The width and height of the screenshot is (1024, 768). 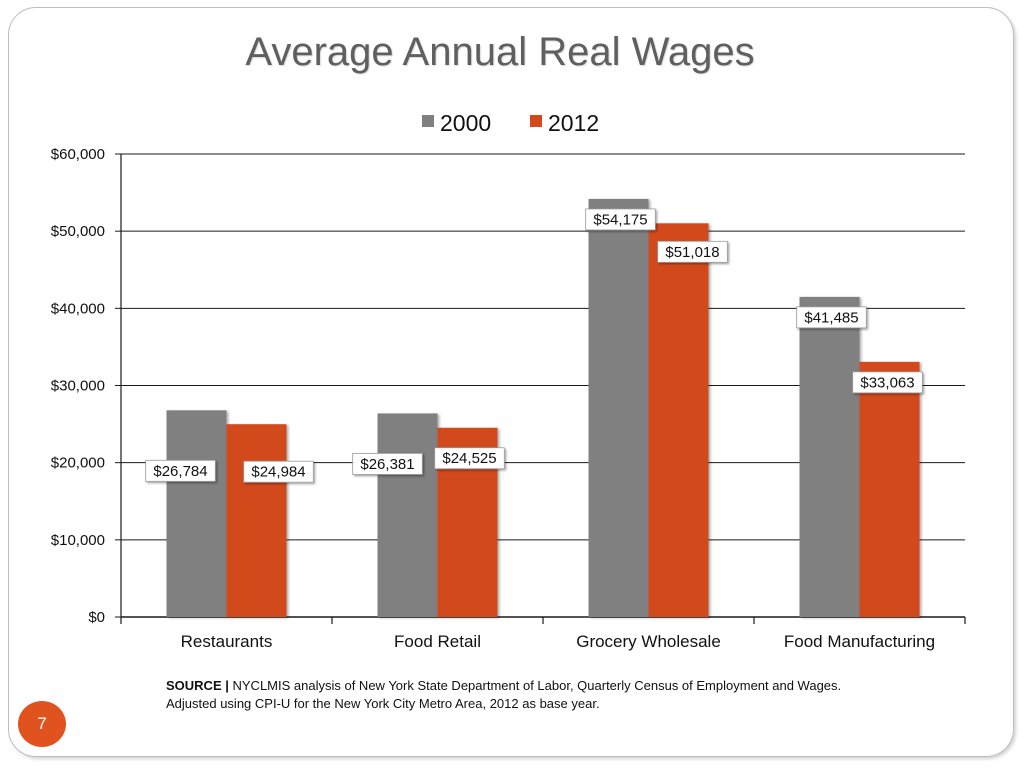 What do you see at coordinates (42, 724) in the screenshot?
I see `page-number-badge: 7` at bounding box center [42, 724].